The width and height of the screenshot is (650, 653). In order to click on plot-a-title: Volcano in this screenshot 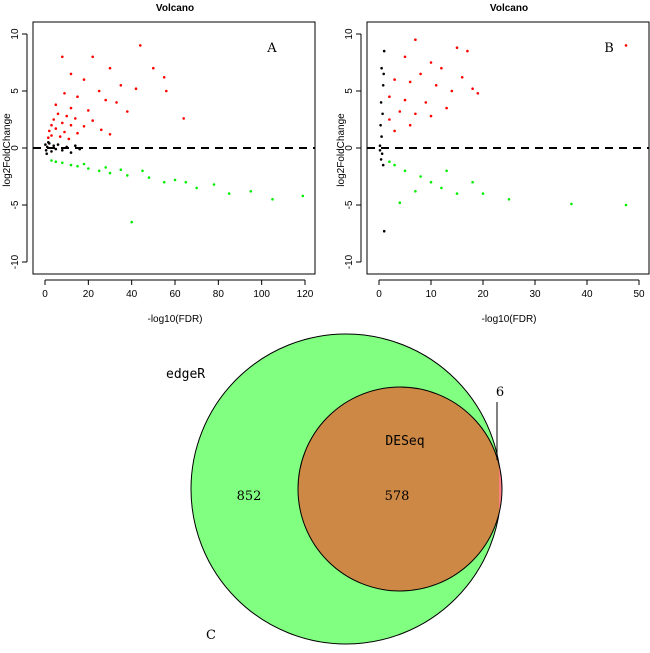, I will do `click(175, 8)`.